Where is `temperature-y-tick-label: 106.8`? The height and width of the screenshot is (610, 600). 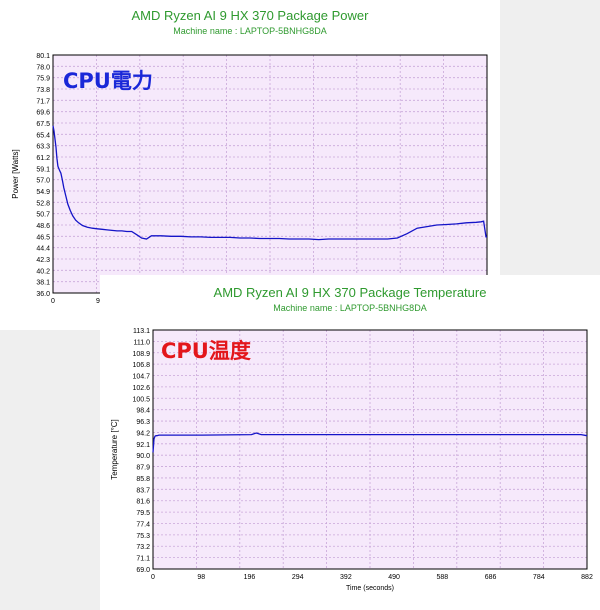
temperature-y-tick-label: 106.8 is located at coordinates (141, 365).